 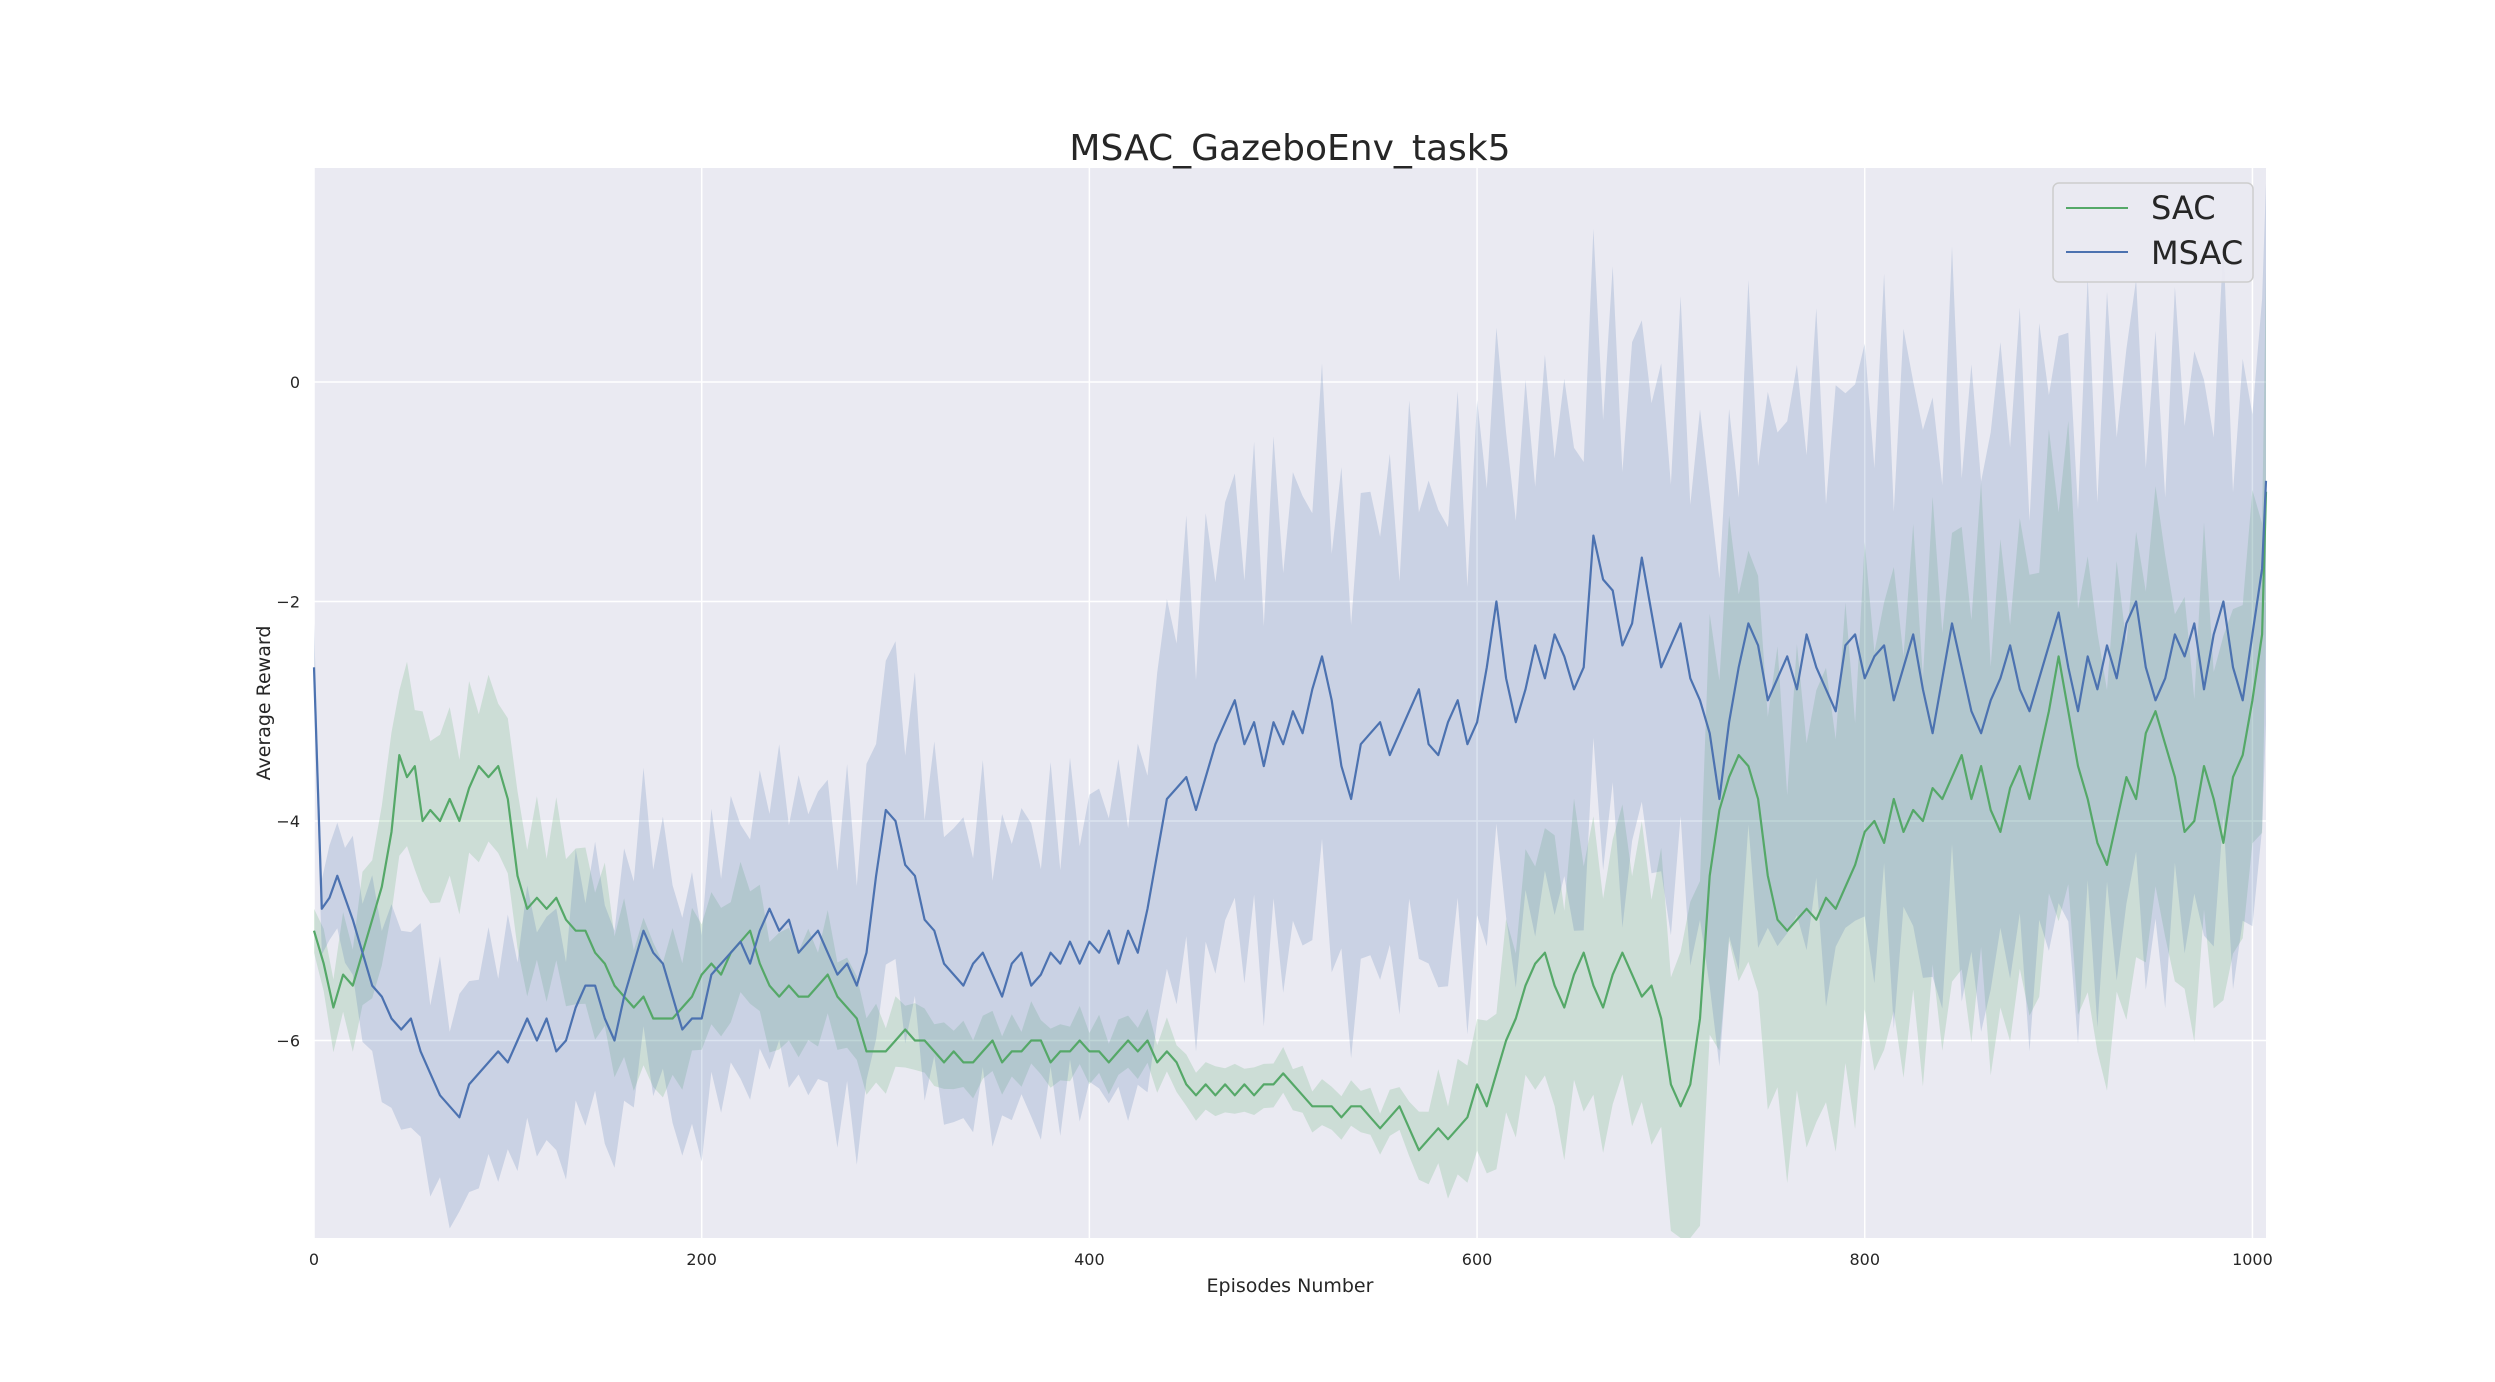 What do you see at coordinates (2252, 1259) in the screenshot?
I see `x-tick-label: 1000` at bounding box center [2252, 1259].